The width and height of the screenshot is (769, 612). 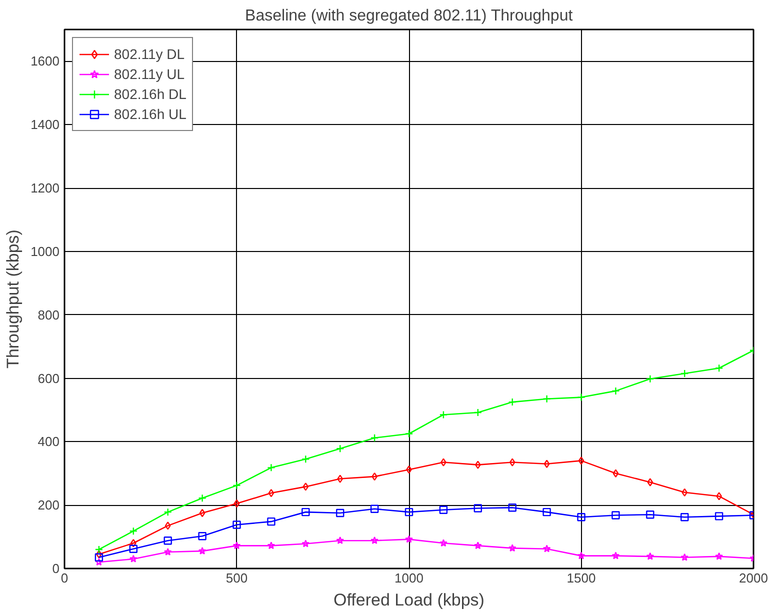 I want to click on x-tick-label: 500, so click(x=237, y=578).